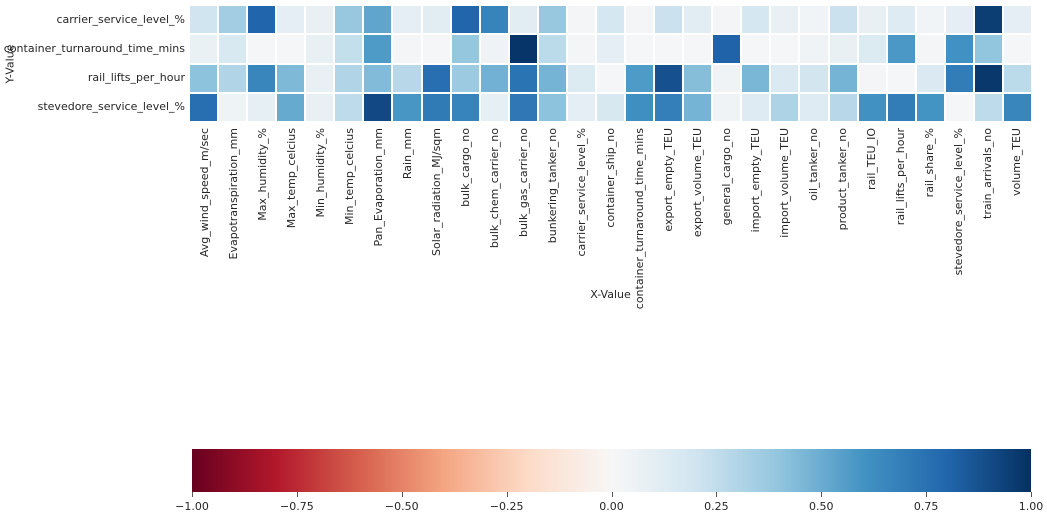 The width and height of the screenshot is (1047, 520). What do you see at coordinates (610, 294) in the screenshot?
I see `x-axis-label: X-Value` at bounding box center [610, 294].